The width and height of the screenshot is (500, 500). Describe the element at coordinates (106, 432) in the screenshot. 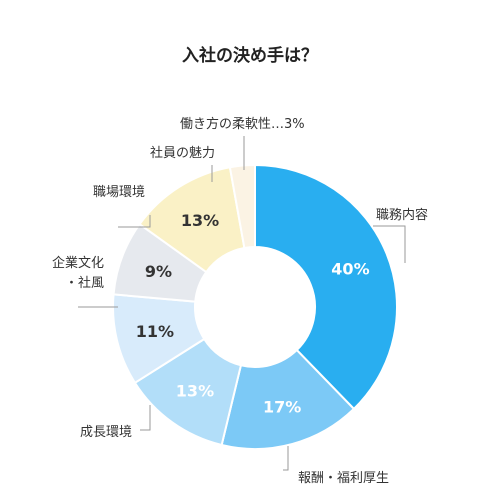

I see `category-label: 成長環境` at that location.